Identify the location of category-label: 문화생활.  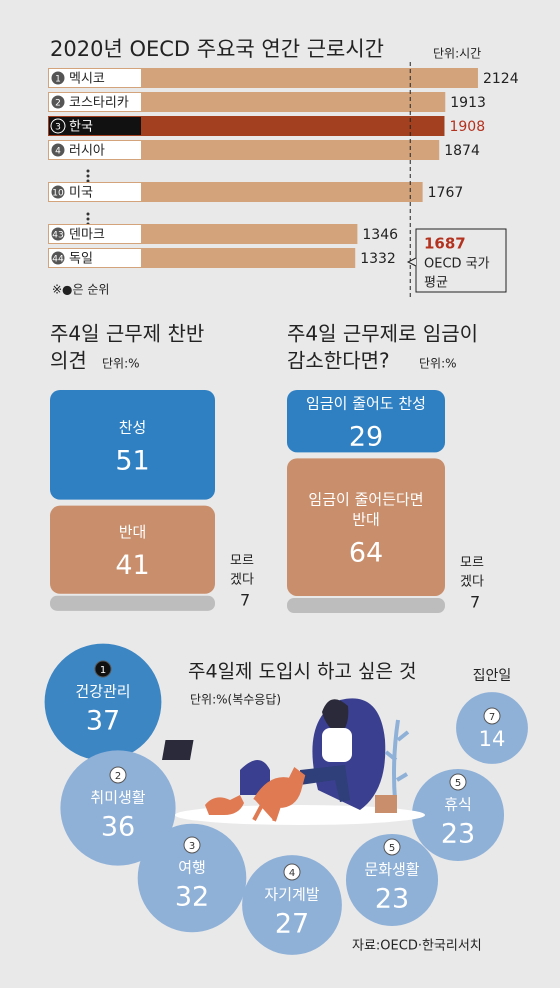
(391, 870).